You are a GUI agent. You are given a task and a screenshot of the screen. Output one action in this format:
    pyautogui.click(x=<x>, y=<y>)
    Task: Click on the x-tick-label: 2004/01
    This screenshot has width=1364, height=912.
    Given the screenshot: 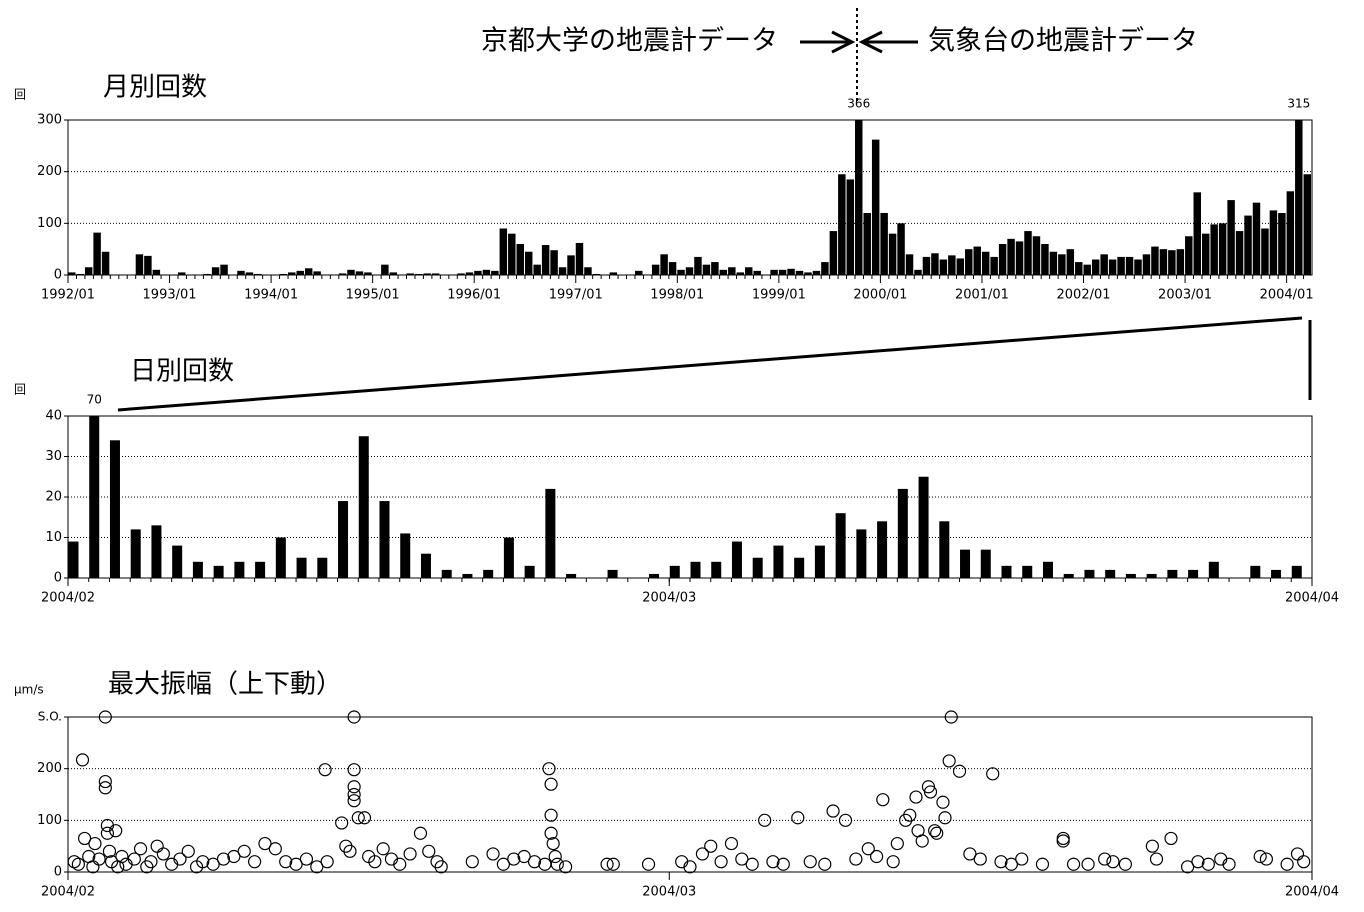 What is the action you would take?
    pyautogui.click(x=1287, y=295)
    